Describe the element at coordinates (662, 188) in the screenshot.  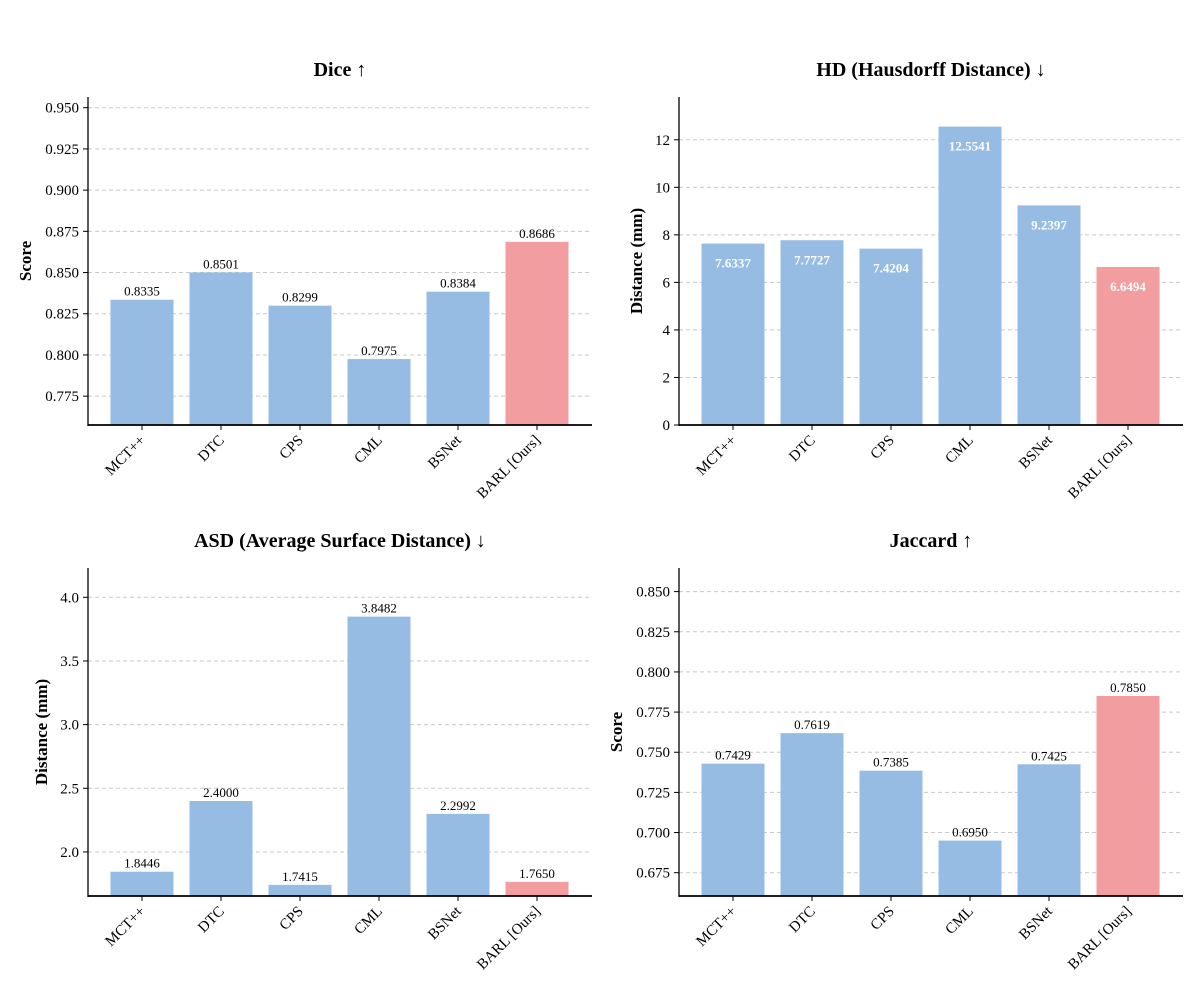
I see `y-tick-label: 10` at that location.